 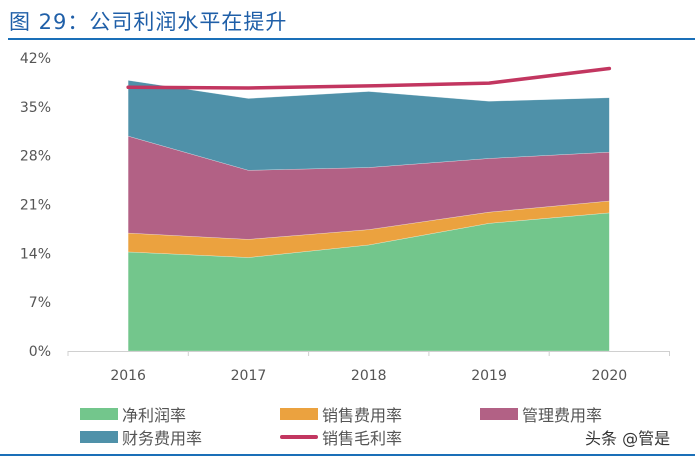 I want to click on x-tick-label: 2018, so click(x=369, y=376).